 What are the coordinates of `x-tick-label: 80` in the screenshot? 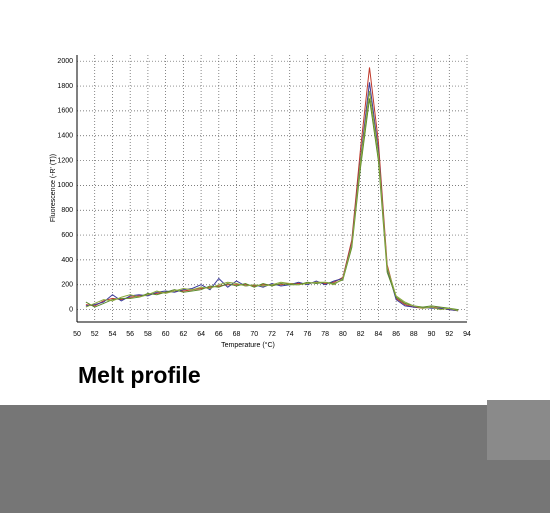 It's located at (343, 334).